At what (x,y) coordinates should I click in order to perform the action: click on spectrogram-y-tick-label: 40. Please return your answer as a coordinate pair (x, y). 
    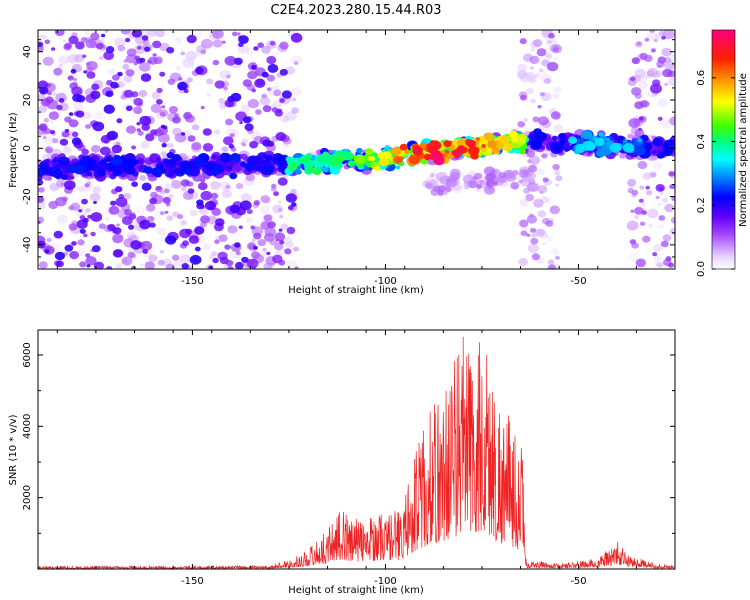
    Looking at the image, I should click on (27, 51).